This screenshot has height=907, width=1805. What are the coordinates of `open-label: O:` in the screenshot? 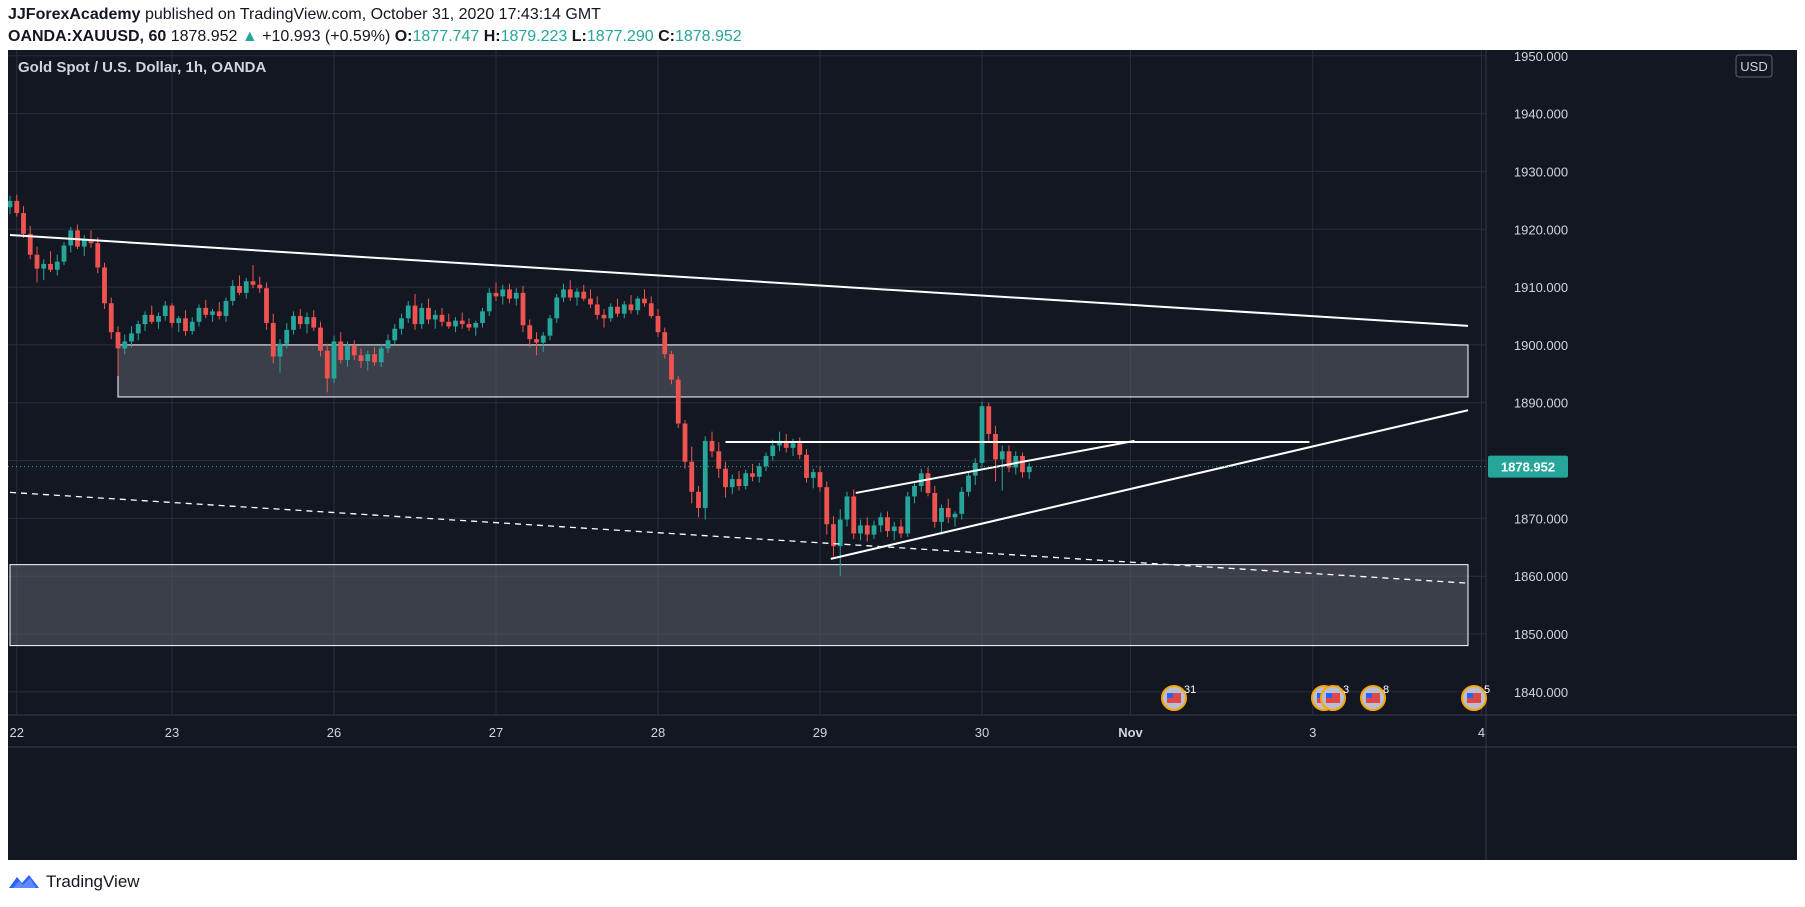 It's located at (403, 36).